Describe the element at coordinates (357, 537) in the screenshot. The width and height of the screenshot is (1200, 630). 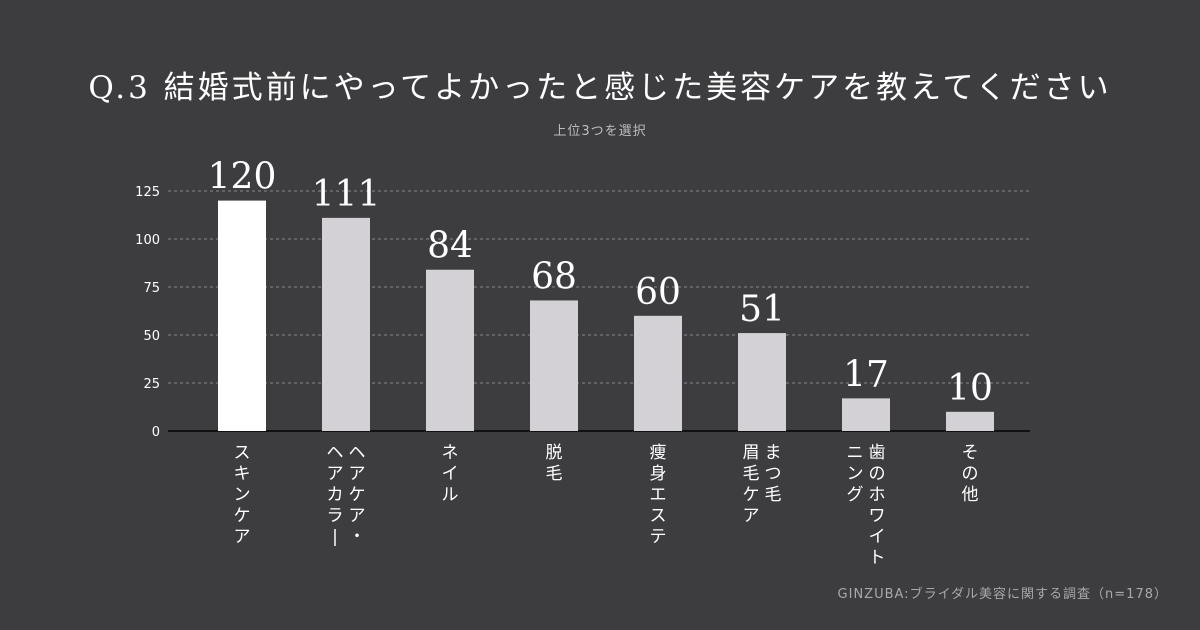
I see `x-tick-label: ・` at that location.